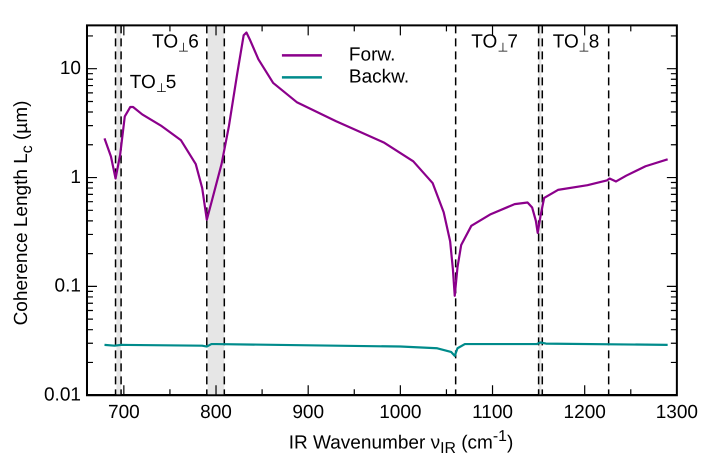 Image resolution: width=712 pixels, height=468 pixels. I want to click on y-tick-label: 0.01, so click(62, 395).